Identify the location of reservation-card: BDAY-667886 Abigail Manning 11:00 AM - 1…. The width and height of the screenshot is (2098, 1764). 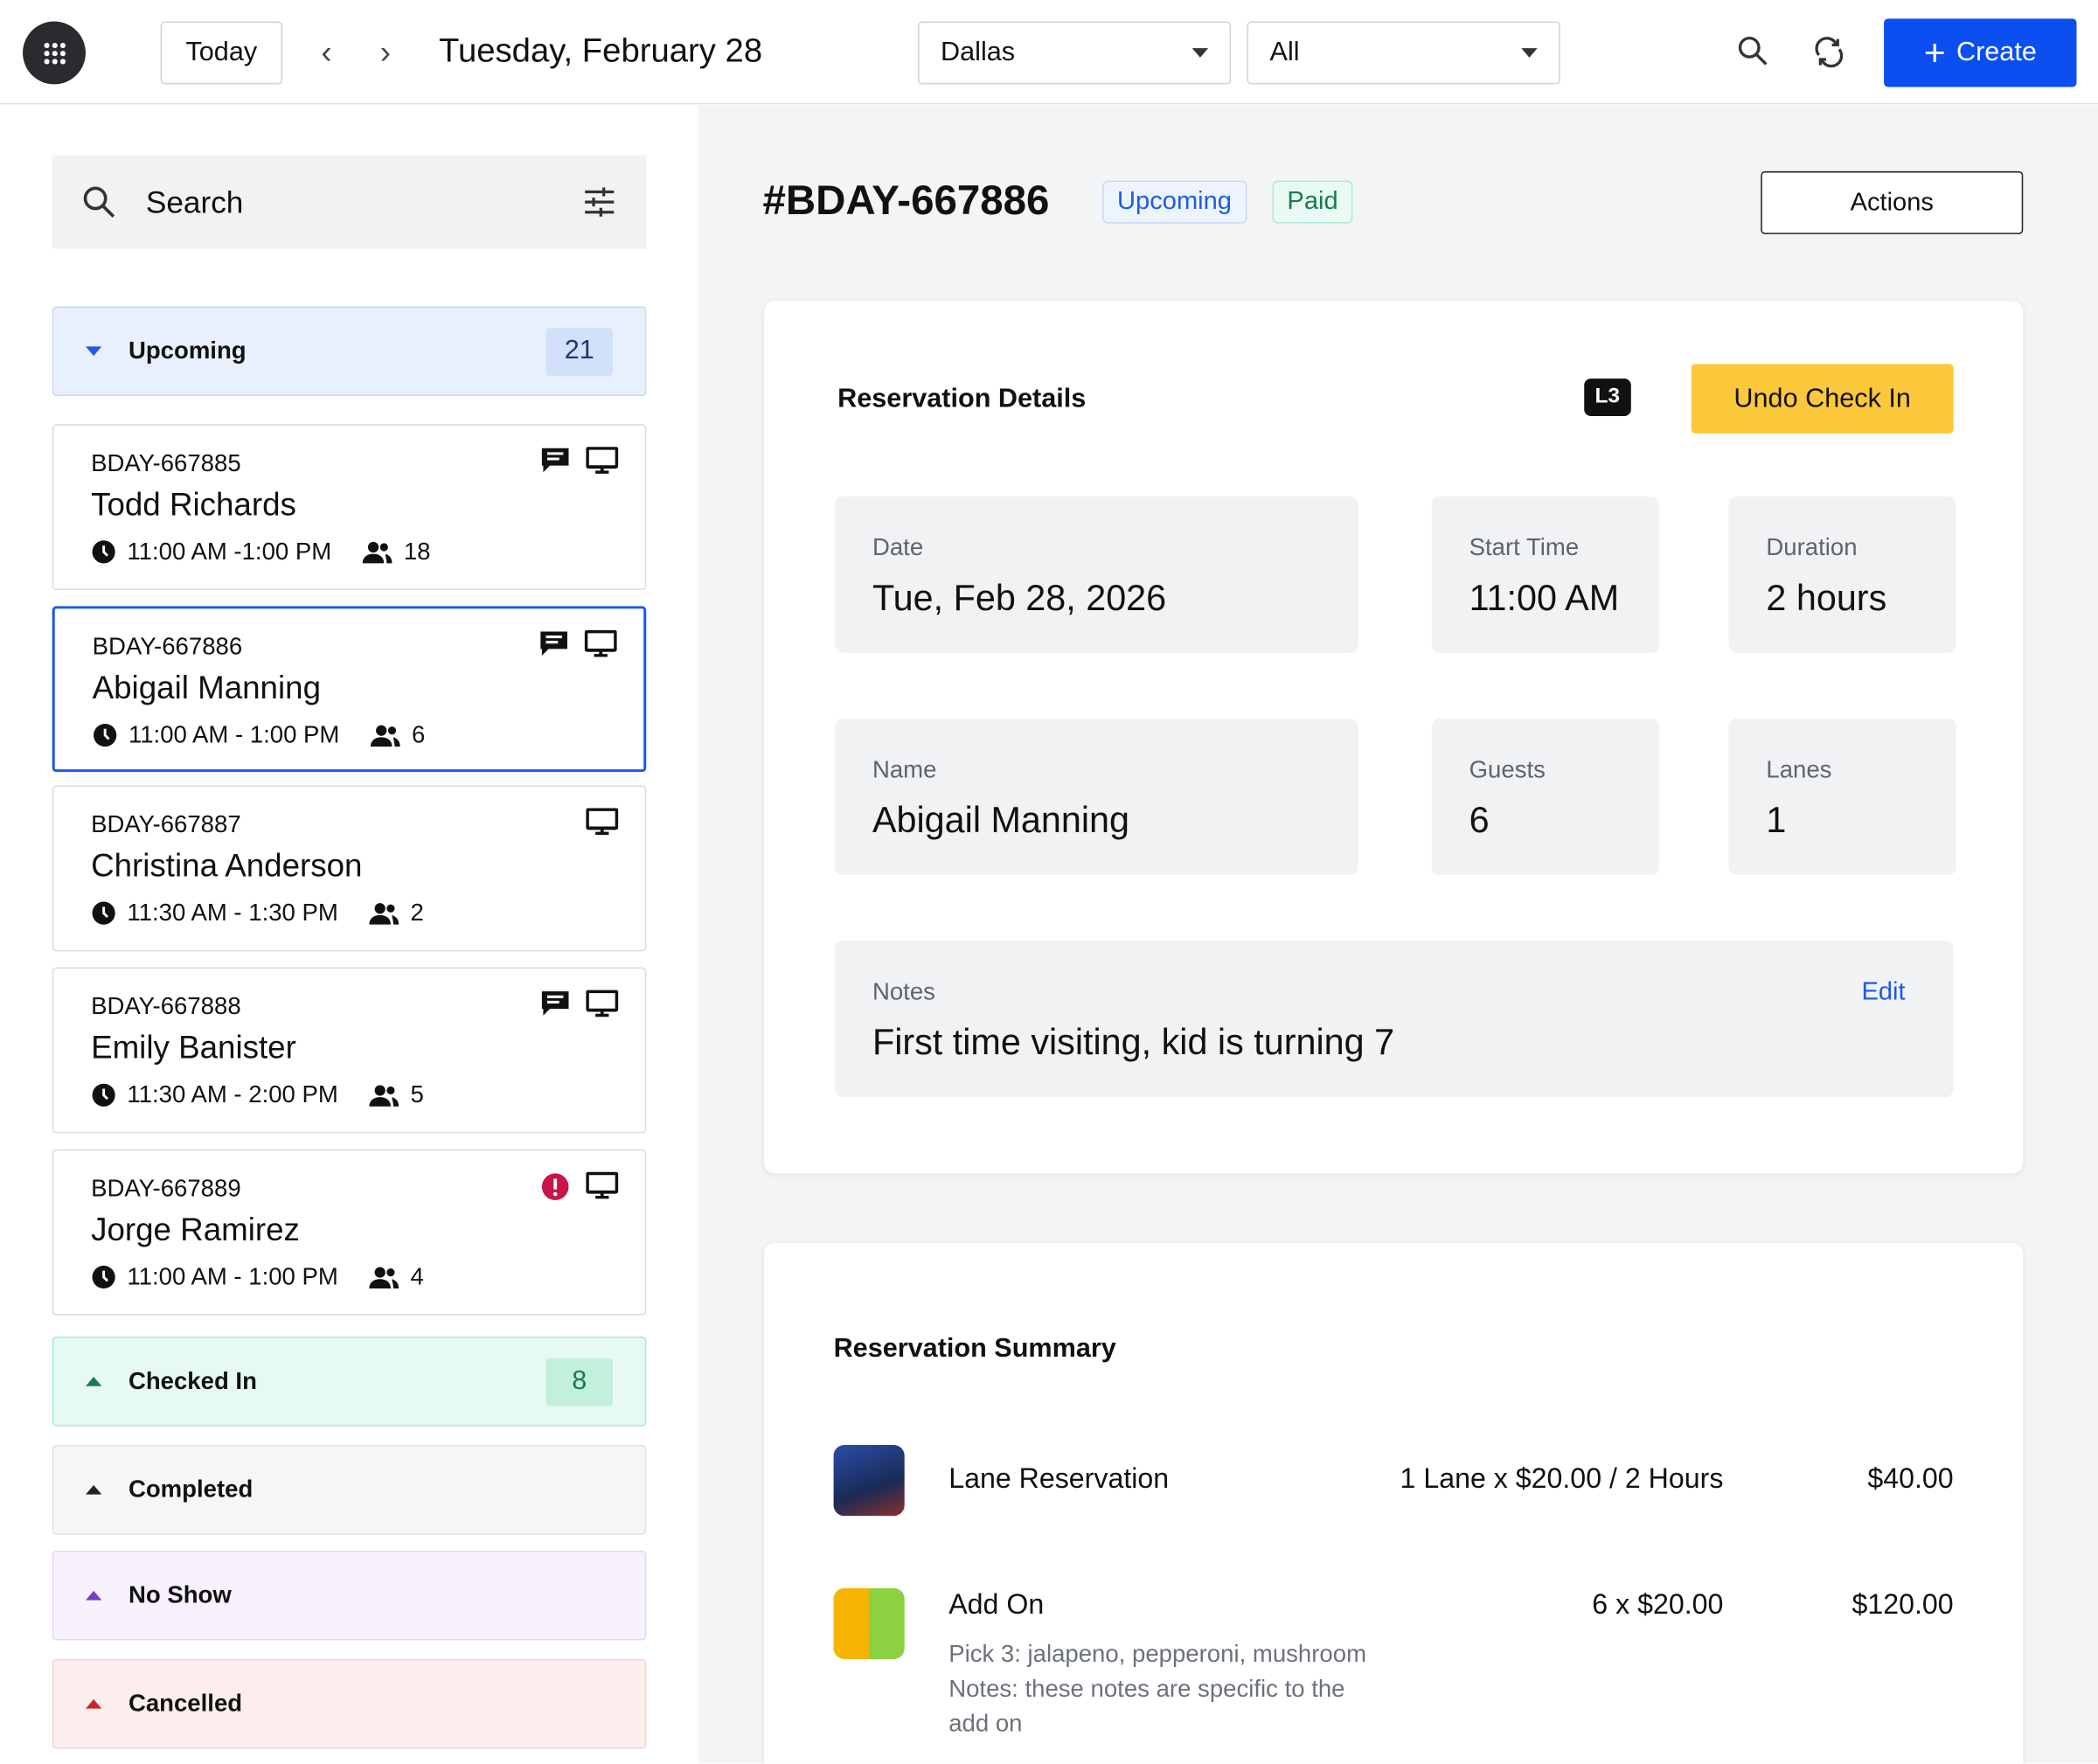
(349, 689).